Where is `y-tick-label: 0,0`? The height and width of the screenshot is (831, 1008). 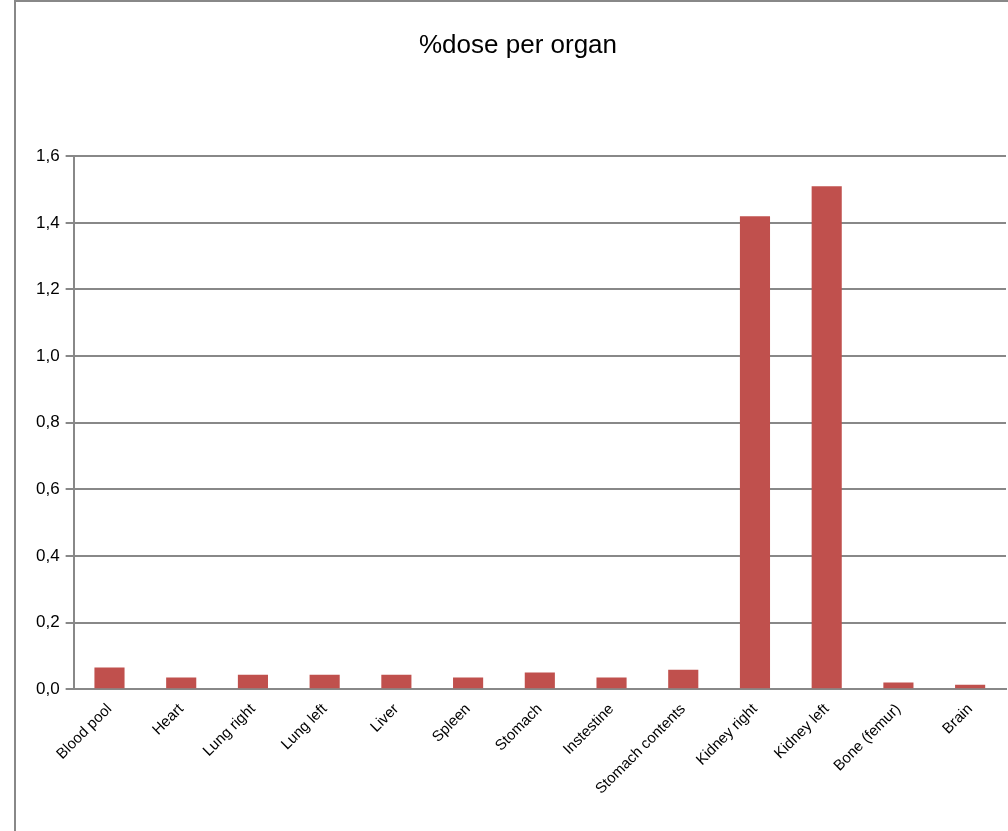
y-tick-label: 0,0 is located at coordinates (47, 689).